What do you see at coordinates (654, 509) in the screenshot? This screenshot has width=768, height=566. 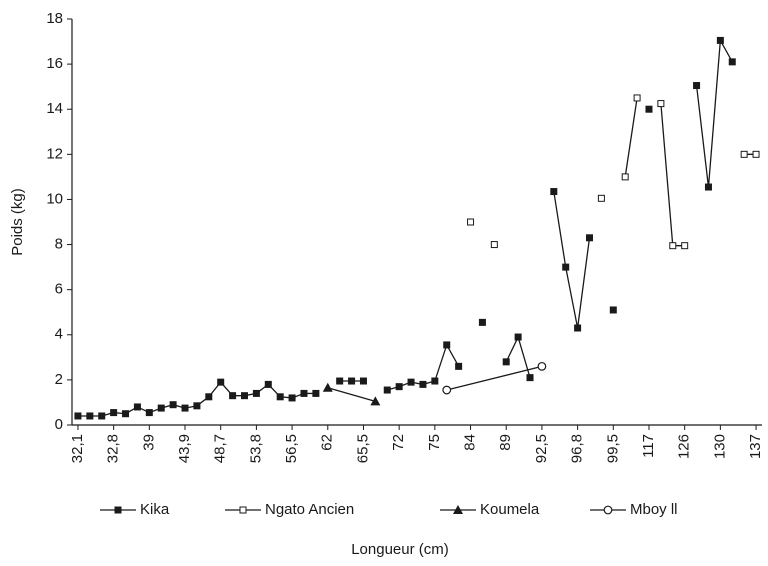 I see `legend-label: Mboy ll` at bounding box center [654, 509].